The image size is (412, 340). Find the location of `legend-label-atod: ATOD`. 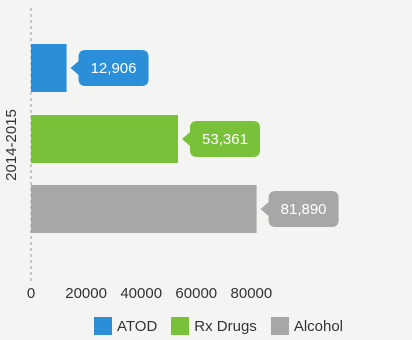

legend-label-atod: ATOD is located at coordinates (137, 326).